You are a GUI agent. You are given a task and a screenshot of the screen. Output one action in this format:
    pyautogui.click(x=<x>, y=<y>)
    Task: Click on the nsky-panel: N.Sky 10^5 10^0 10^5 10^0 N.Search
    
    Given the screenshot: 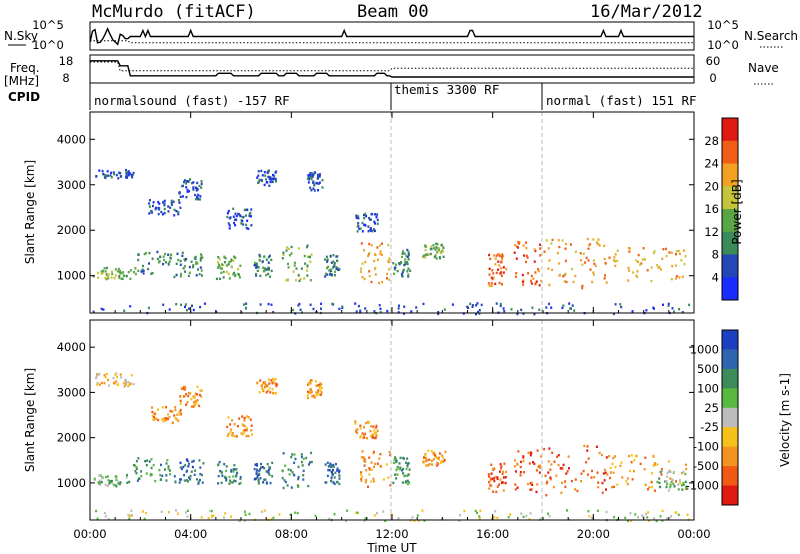 What is the action you would take?
    pyautogui.click(x=401, y=35)
    